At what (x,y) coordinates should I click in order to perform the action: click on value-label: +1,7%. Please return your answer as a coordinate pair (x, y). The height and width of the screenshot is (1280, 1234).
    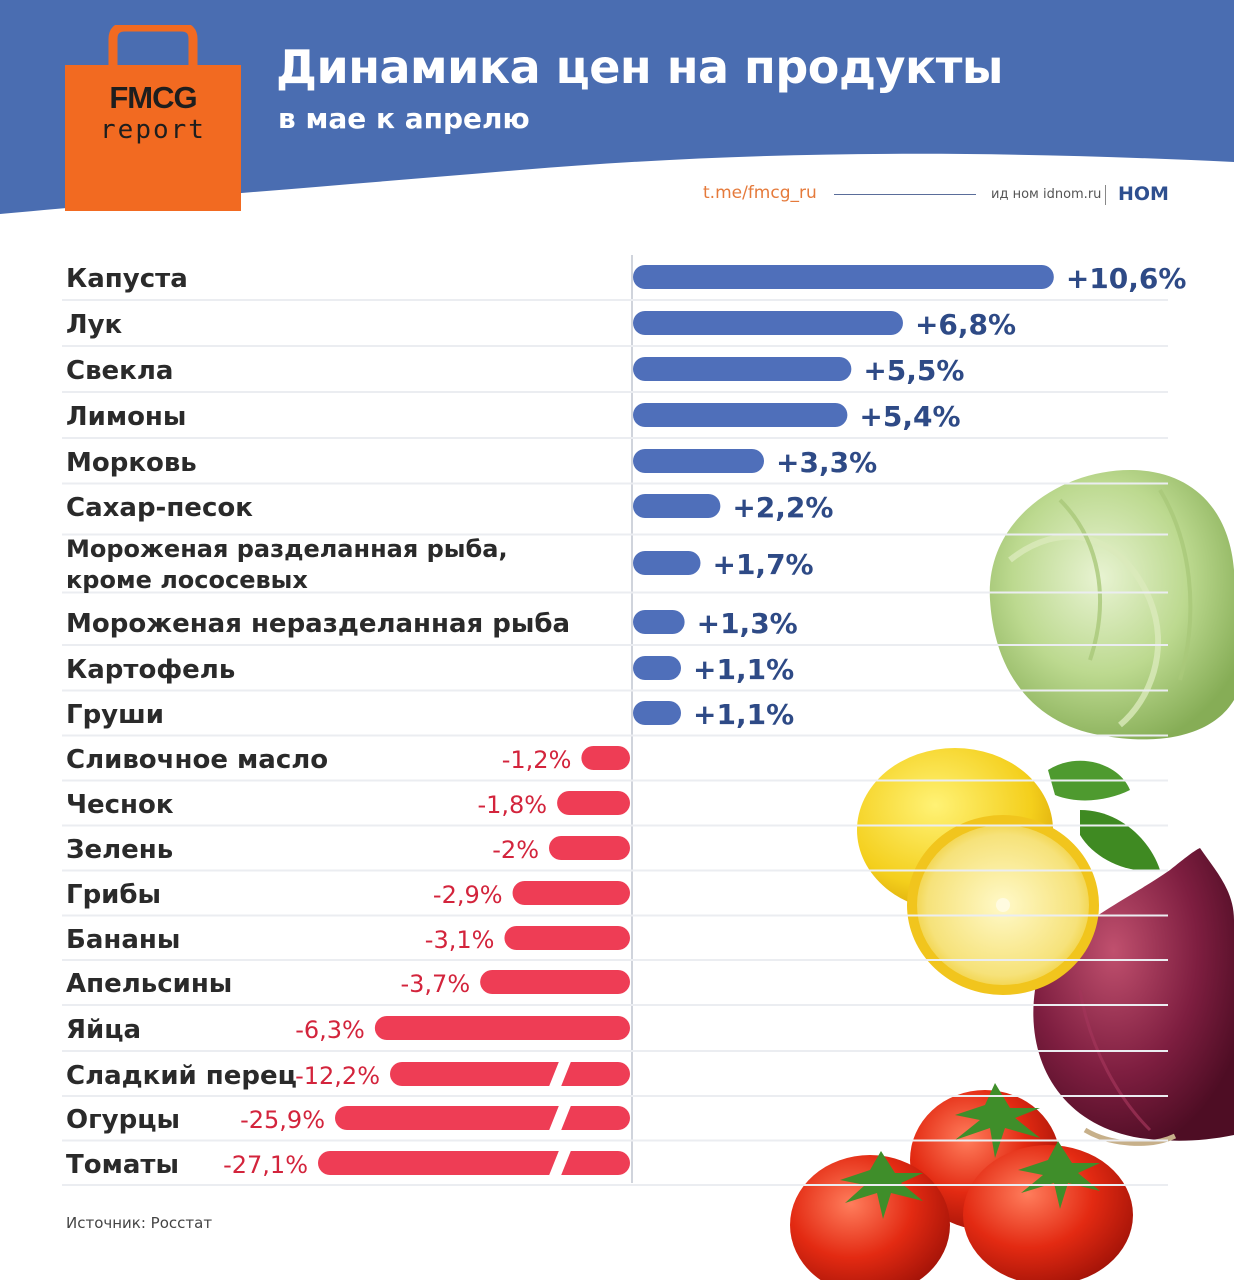
    Looking at the image, I should click on (762, 564).